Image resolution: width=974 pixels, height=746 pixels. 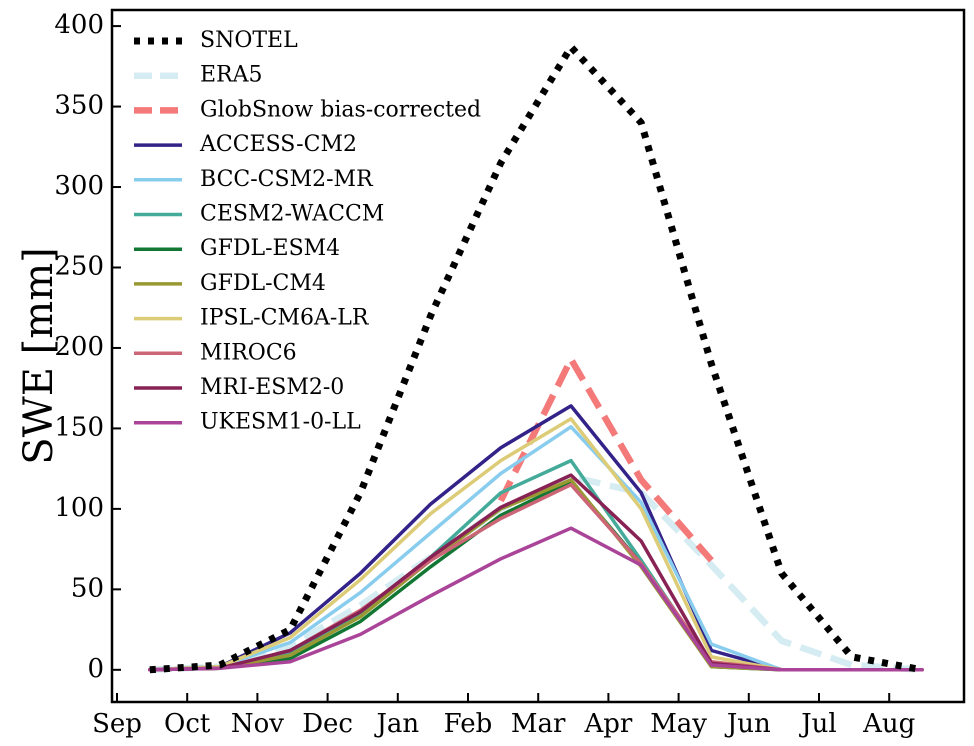 I want to click on y-tick-label: 100, so click(x=79, y=508).